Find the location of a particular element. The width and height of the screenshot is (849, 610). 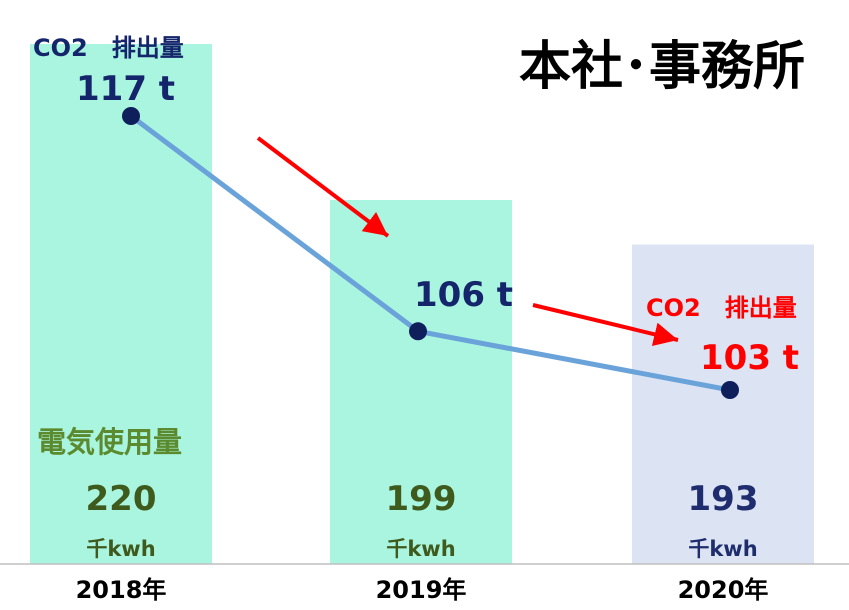

bar-value-2019: 199 is located at coordinates (421, 499).